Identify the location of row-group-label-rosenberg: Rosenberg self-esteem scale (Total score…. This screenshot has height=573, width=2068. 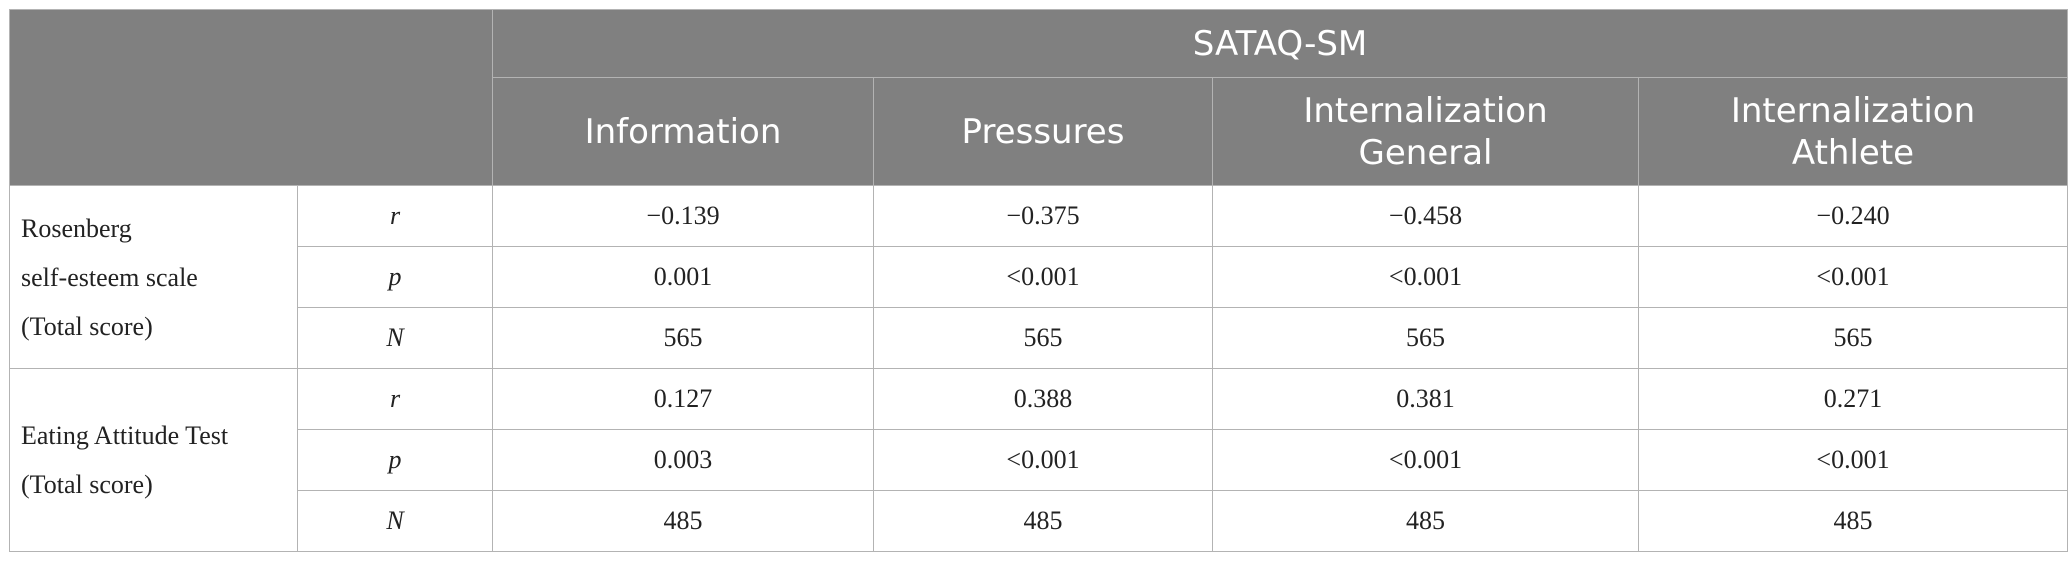
(153, 277).